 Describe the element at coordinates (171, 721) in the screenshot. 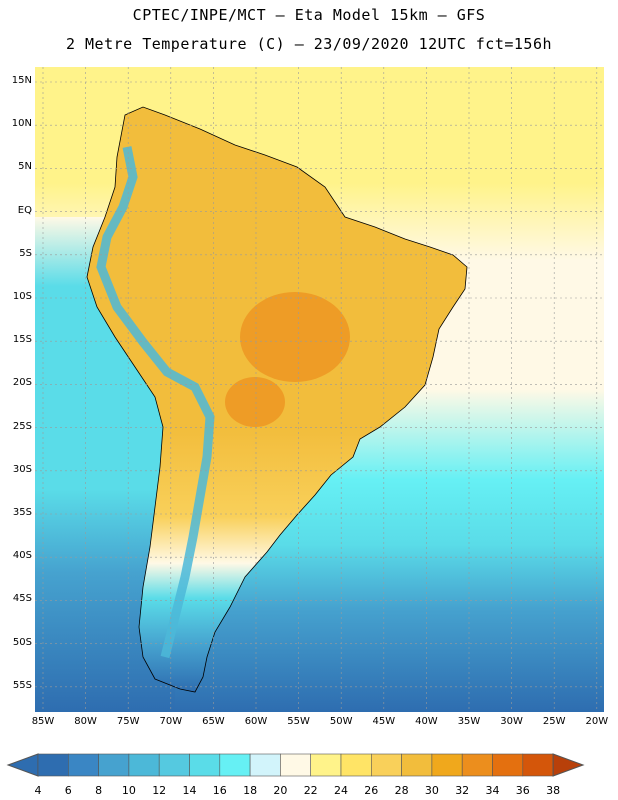

I see `longitude-label: 70W` at that location.